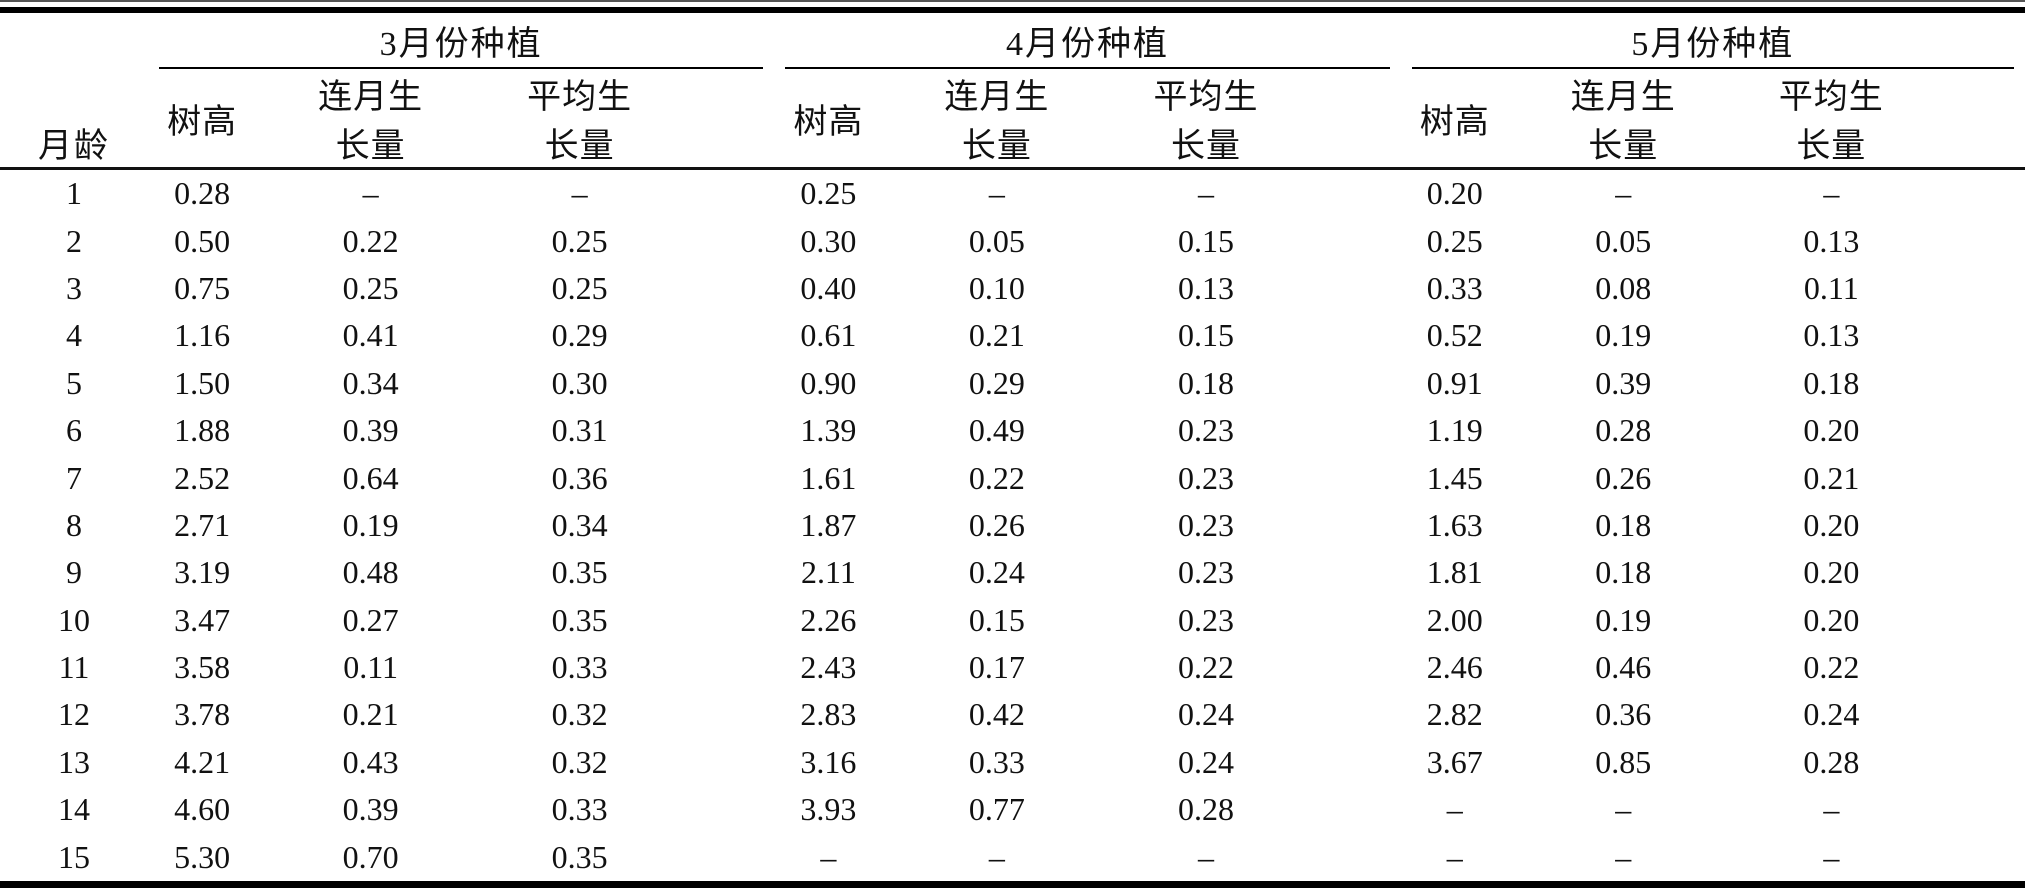 This screenshot has height=888, width=2025. Describe the element at coordinates (828, 122) in the screenshot. I see `subheader-april-tree-height: 树高` at that location.